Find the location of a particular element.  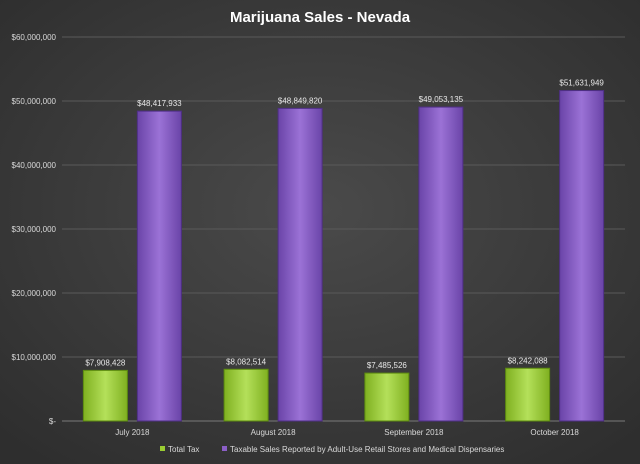

data-label: $48,849,820 is located at coordinates (300, 100).